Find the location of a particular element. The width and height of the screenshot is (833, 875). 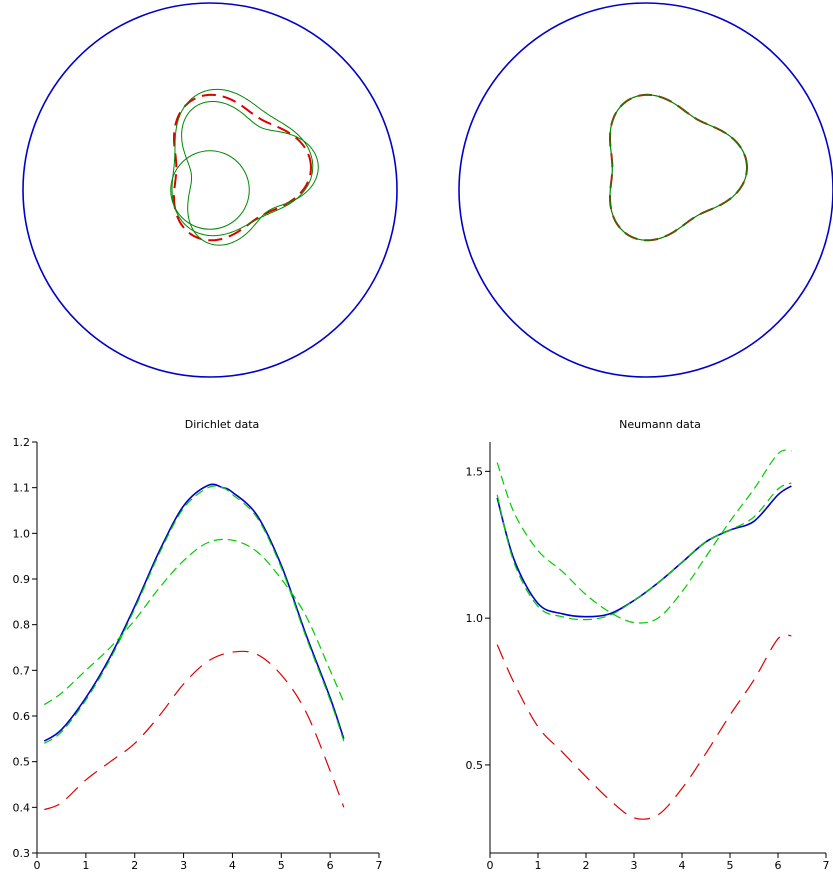

y-tick-label: 0.9 is located at coordinates (22, 579).